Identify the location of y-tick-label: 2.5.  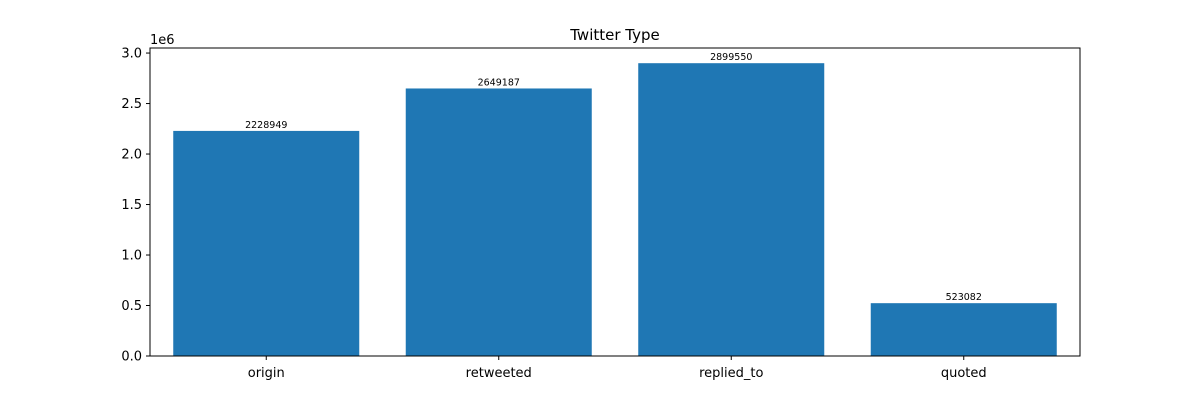
(131, 104).